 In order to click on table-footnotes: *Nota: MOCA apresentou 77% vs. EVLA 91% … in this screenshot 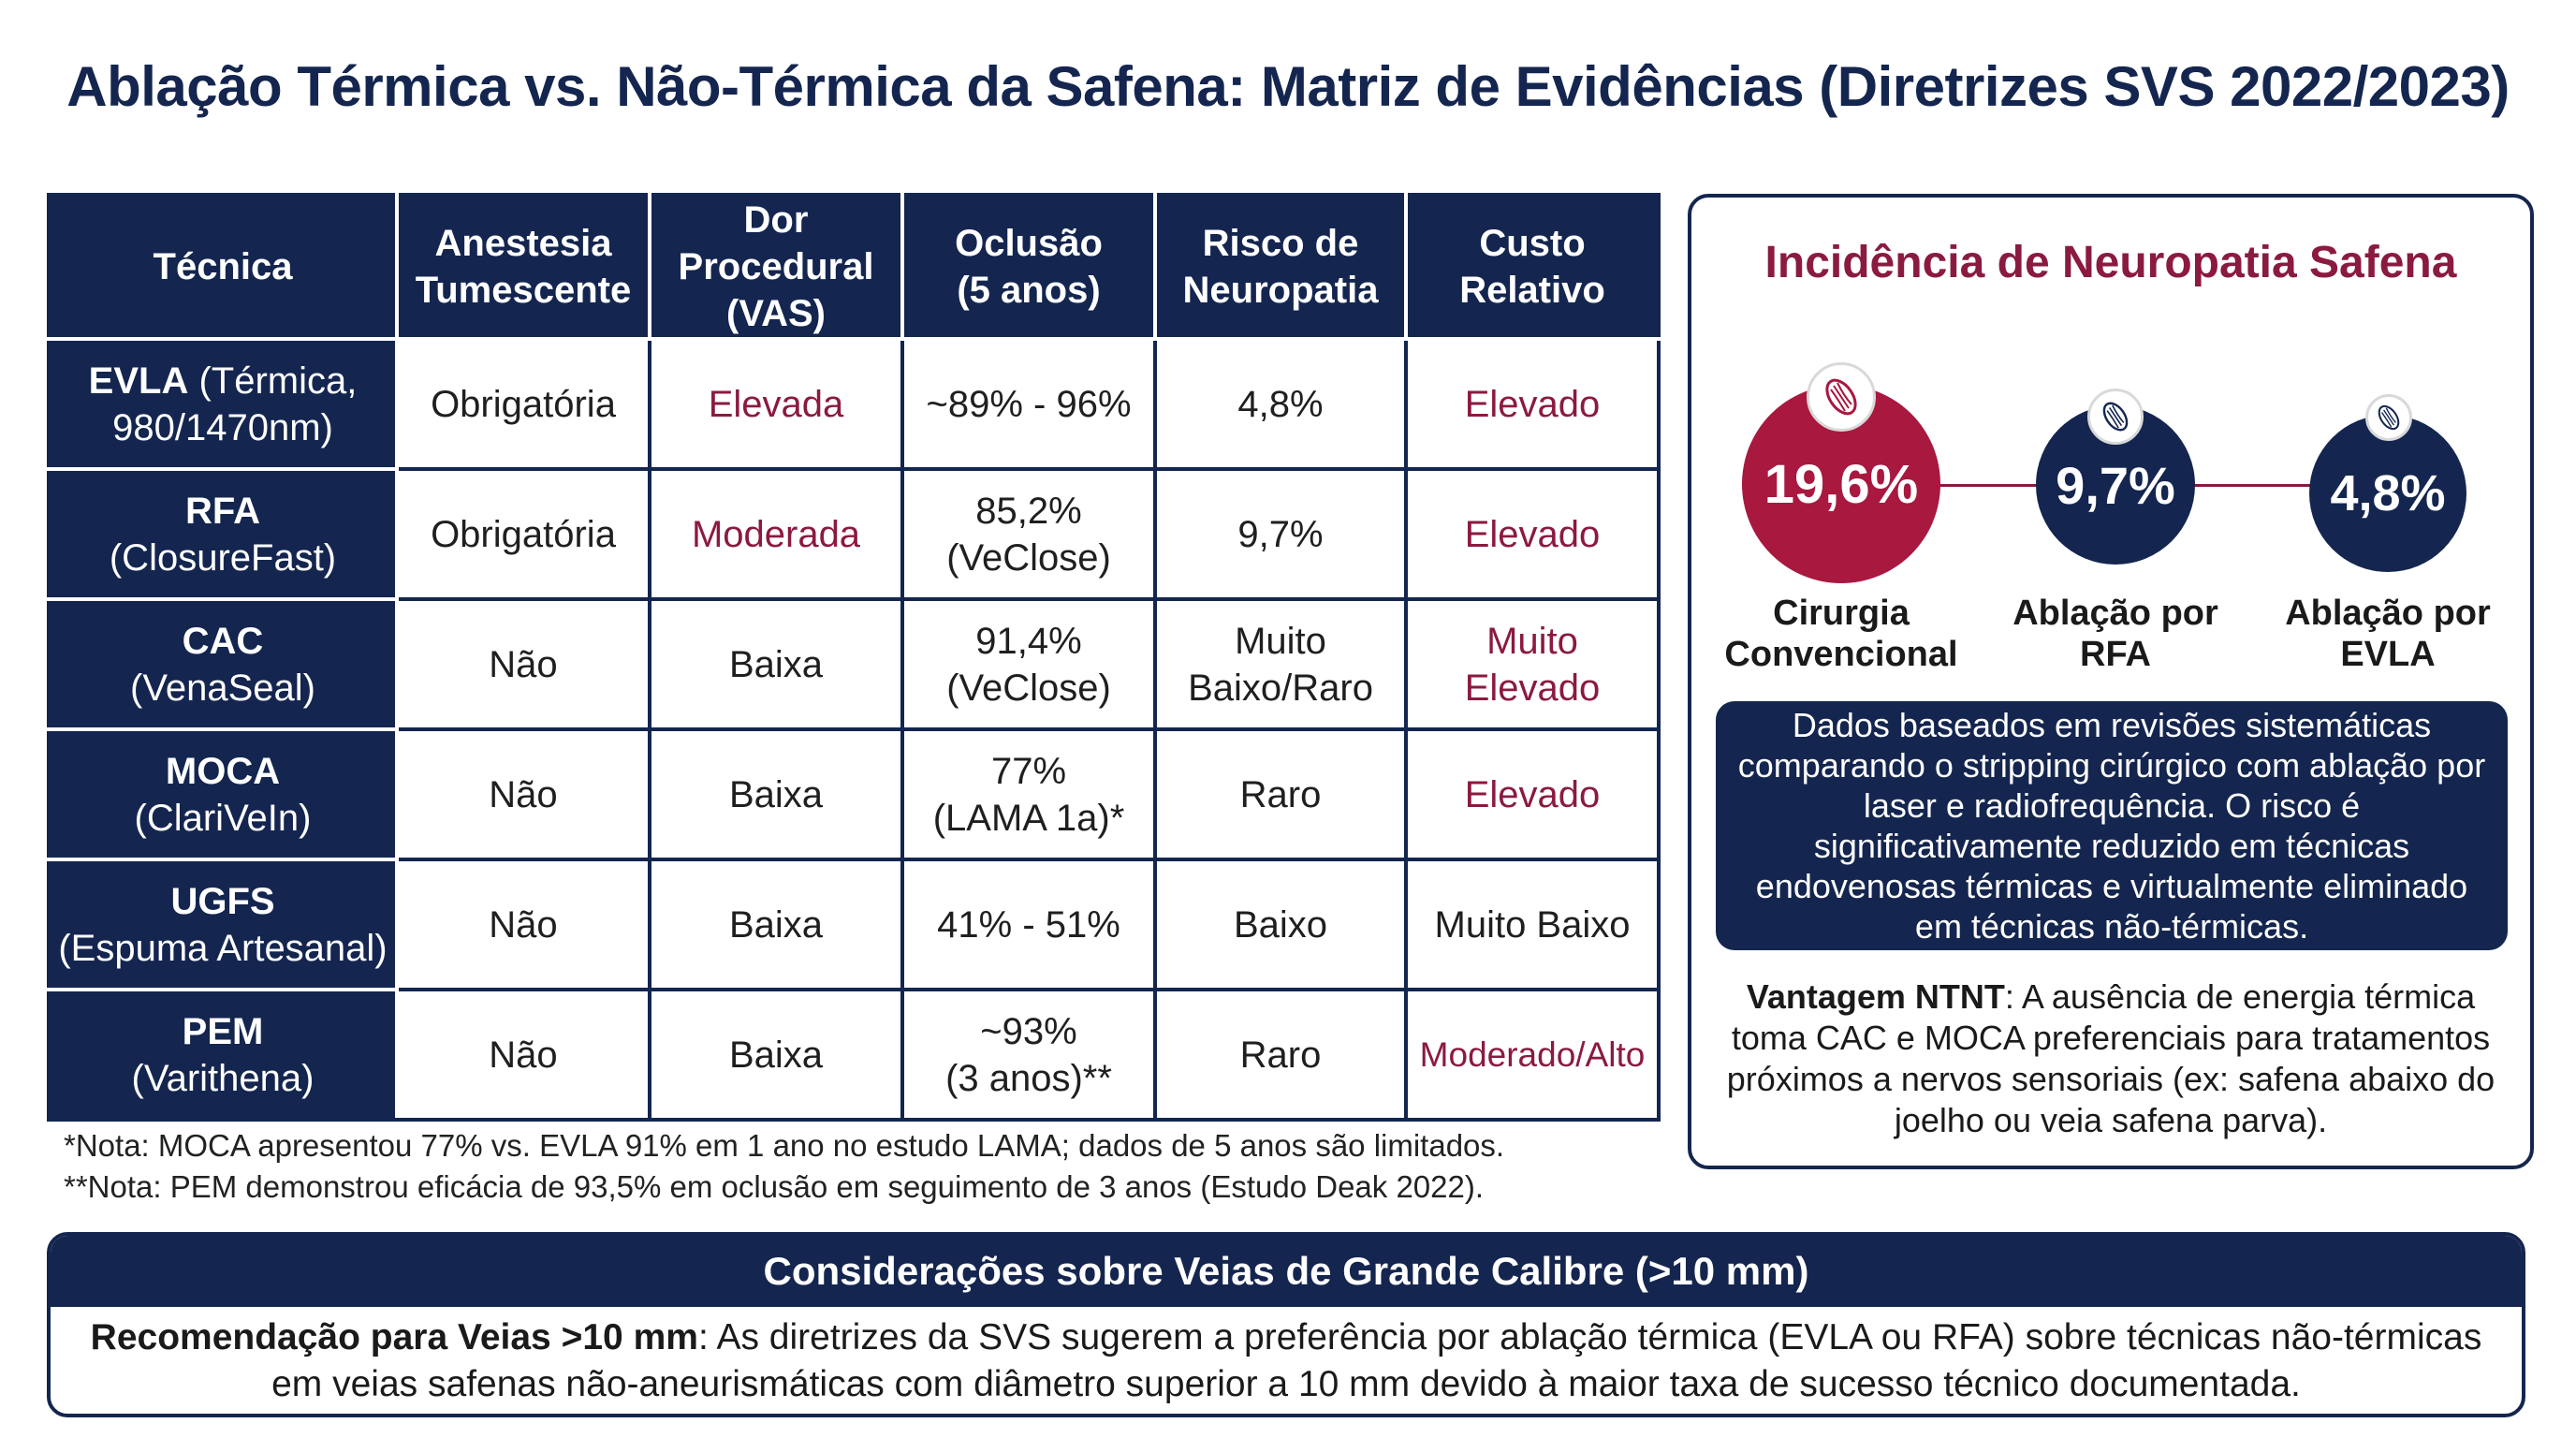, I will do `click(784, 1166)`.